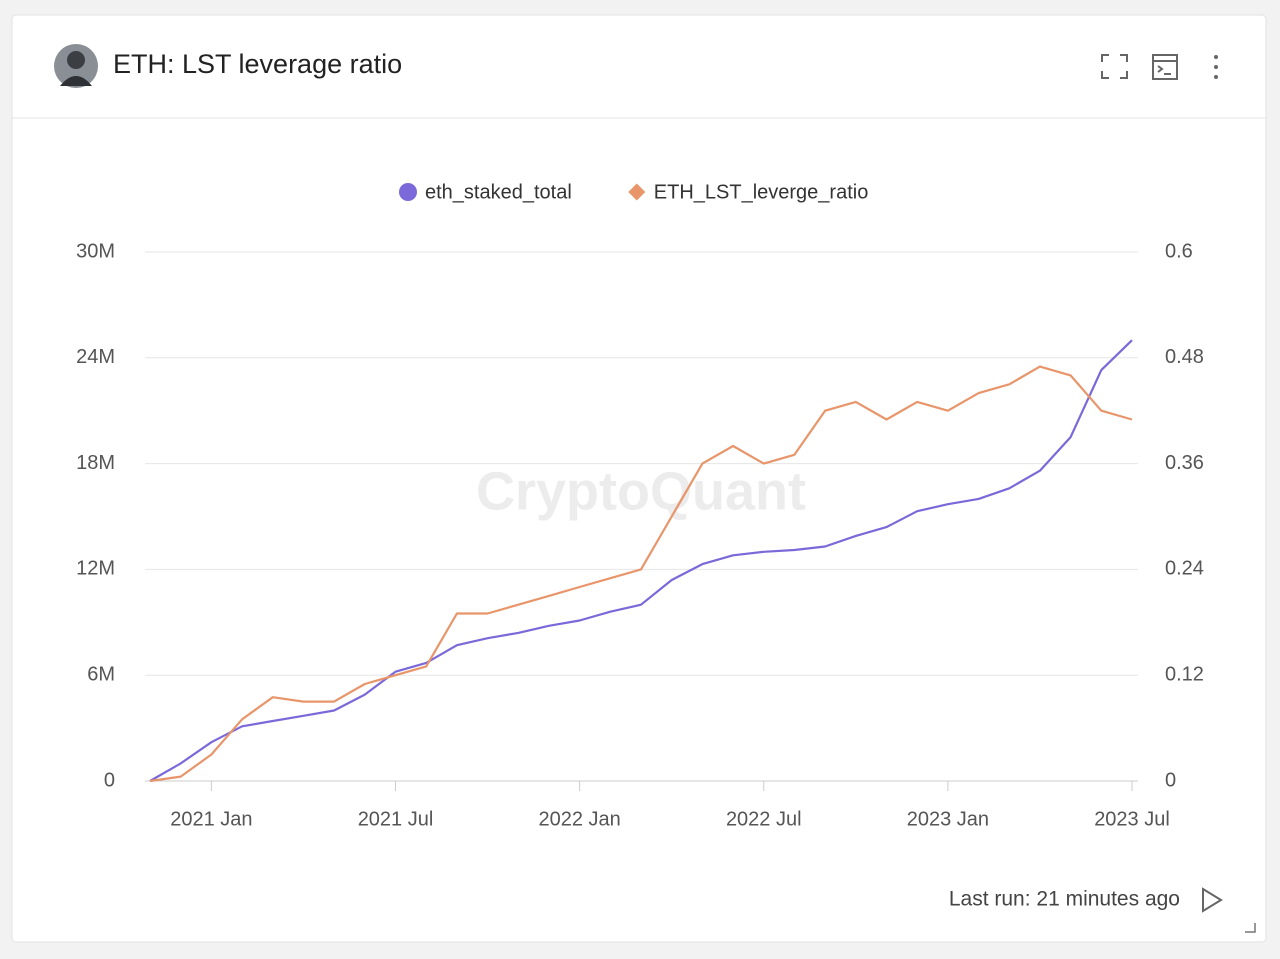  I want to click on card-title: ETH: LST leverage ratio, so click(257, 64).